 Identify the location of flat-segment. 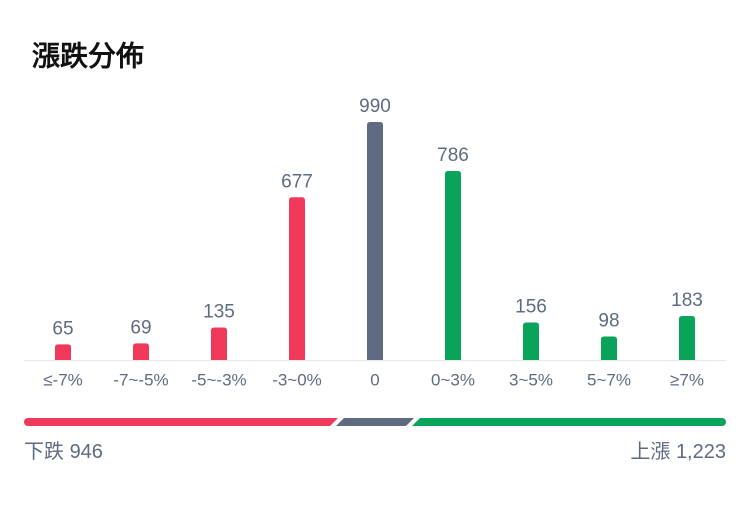
(375, 422).